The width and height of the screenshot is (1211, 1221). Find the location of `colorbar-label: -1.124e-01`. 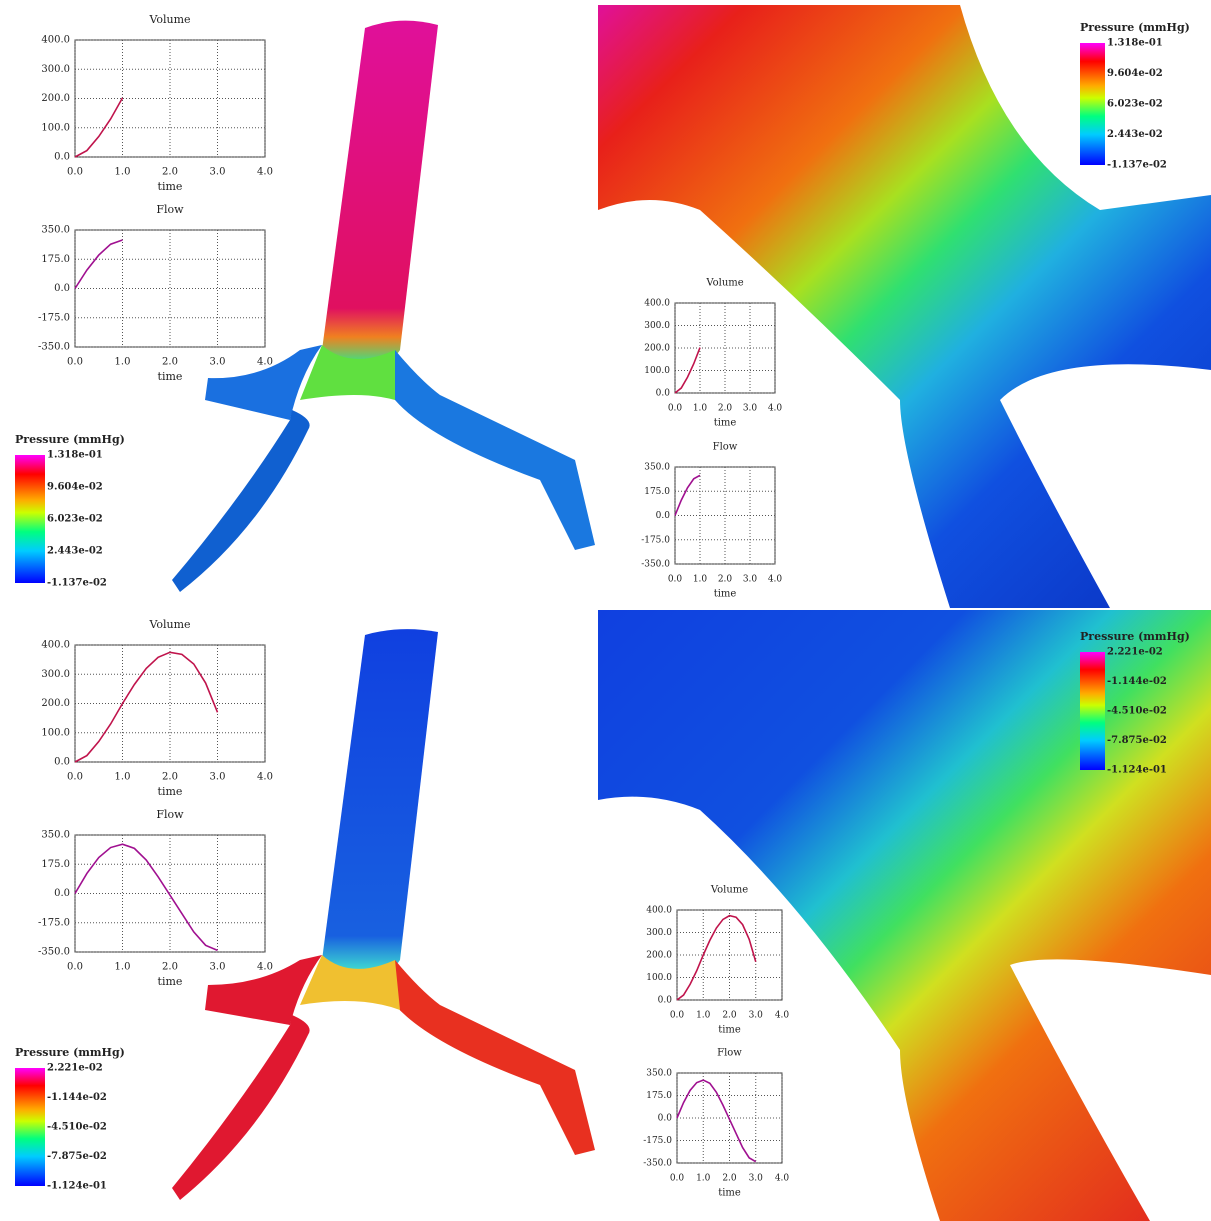

colorbar-label: -1.124e-01 is located at coordinates (77, 1186).